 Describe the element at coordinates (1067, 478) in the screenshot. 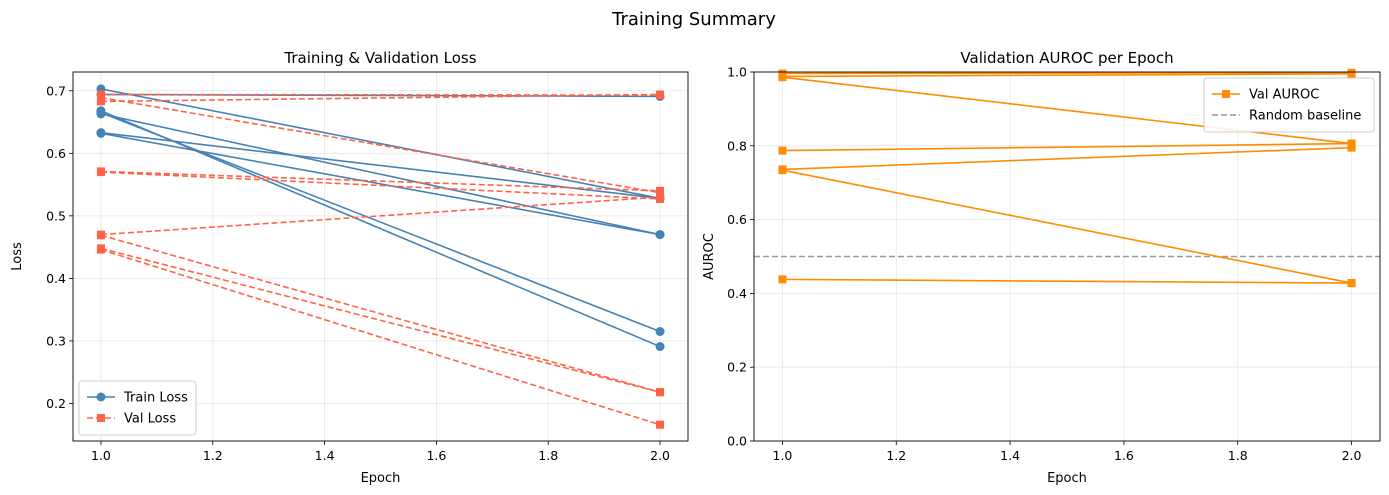

I see `auroc-x-axis-label: Epoch` at that location.